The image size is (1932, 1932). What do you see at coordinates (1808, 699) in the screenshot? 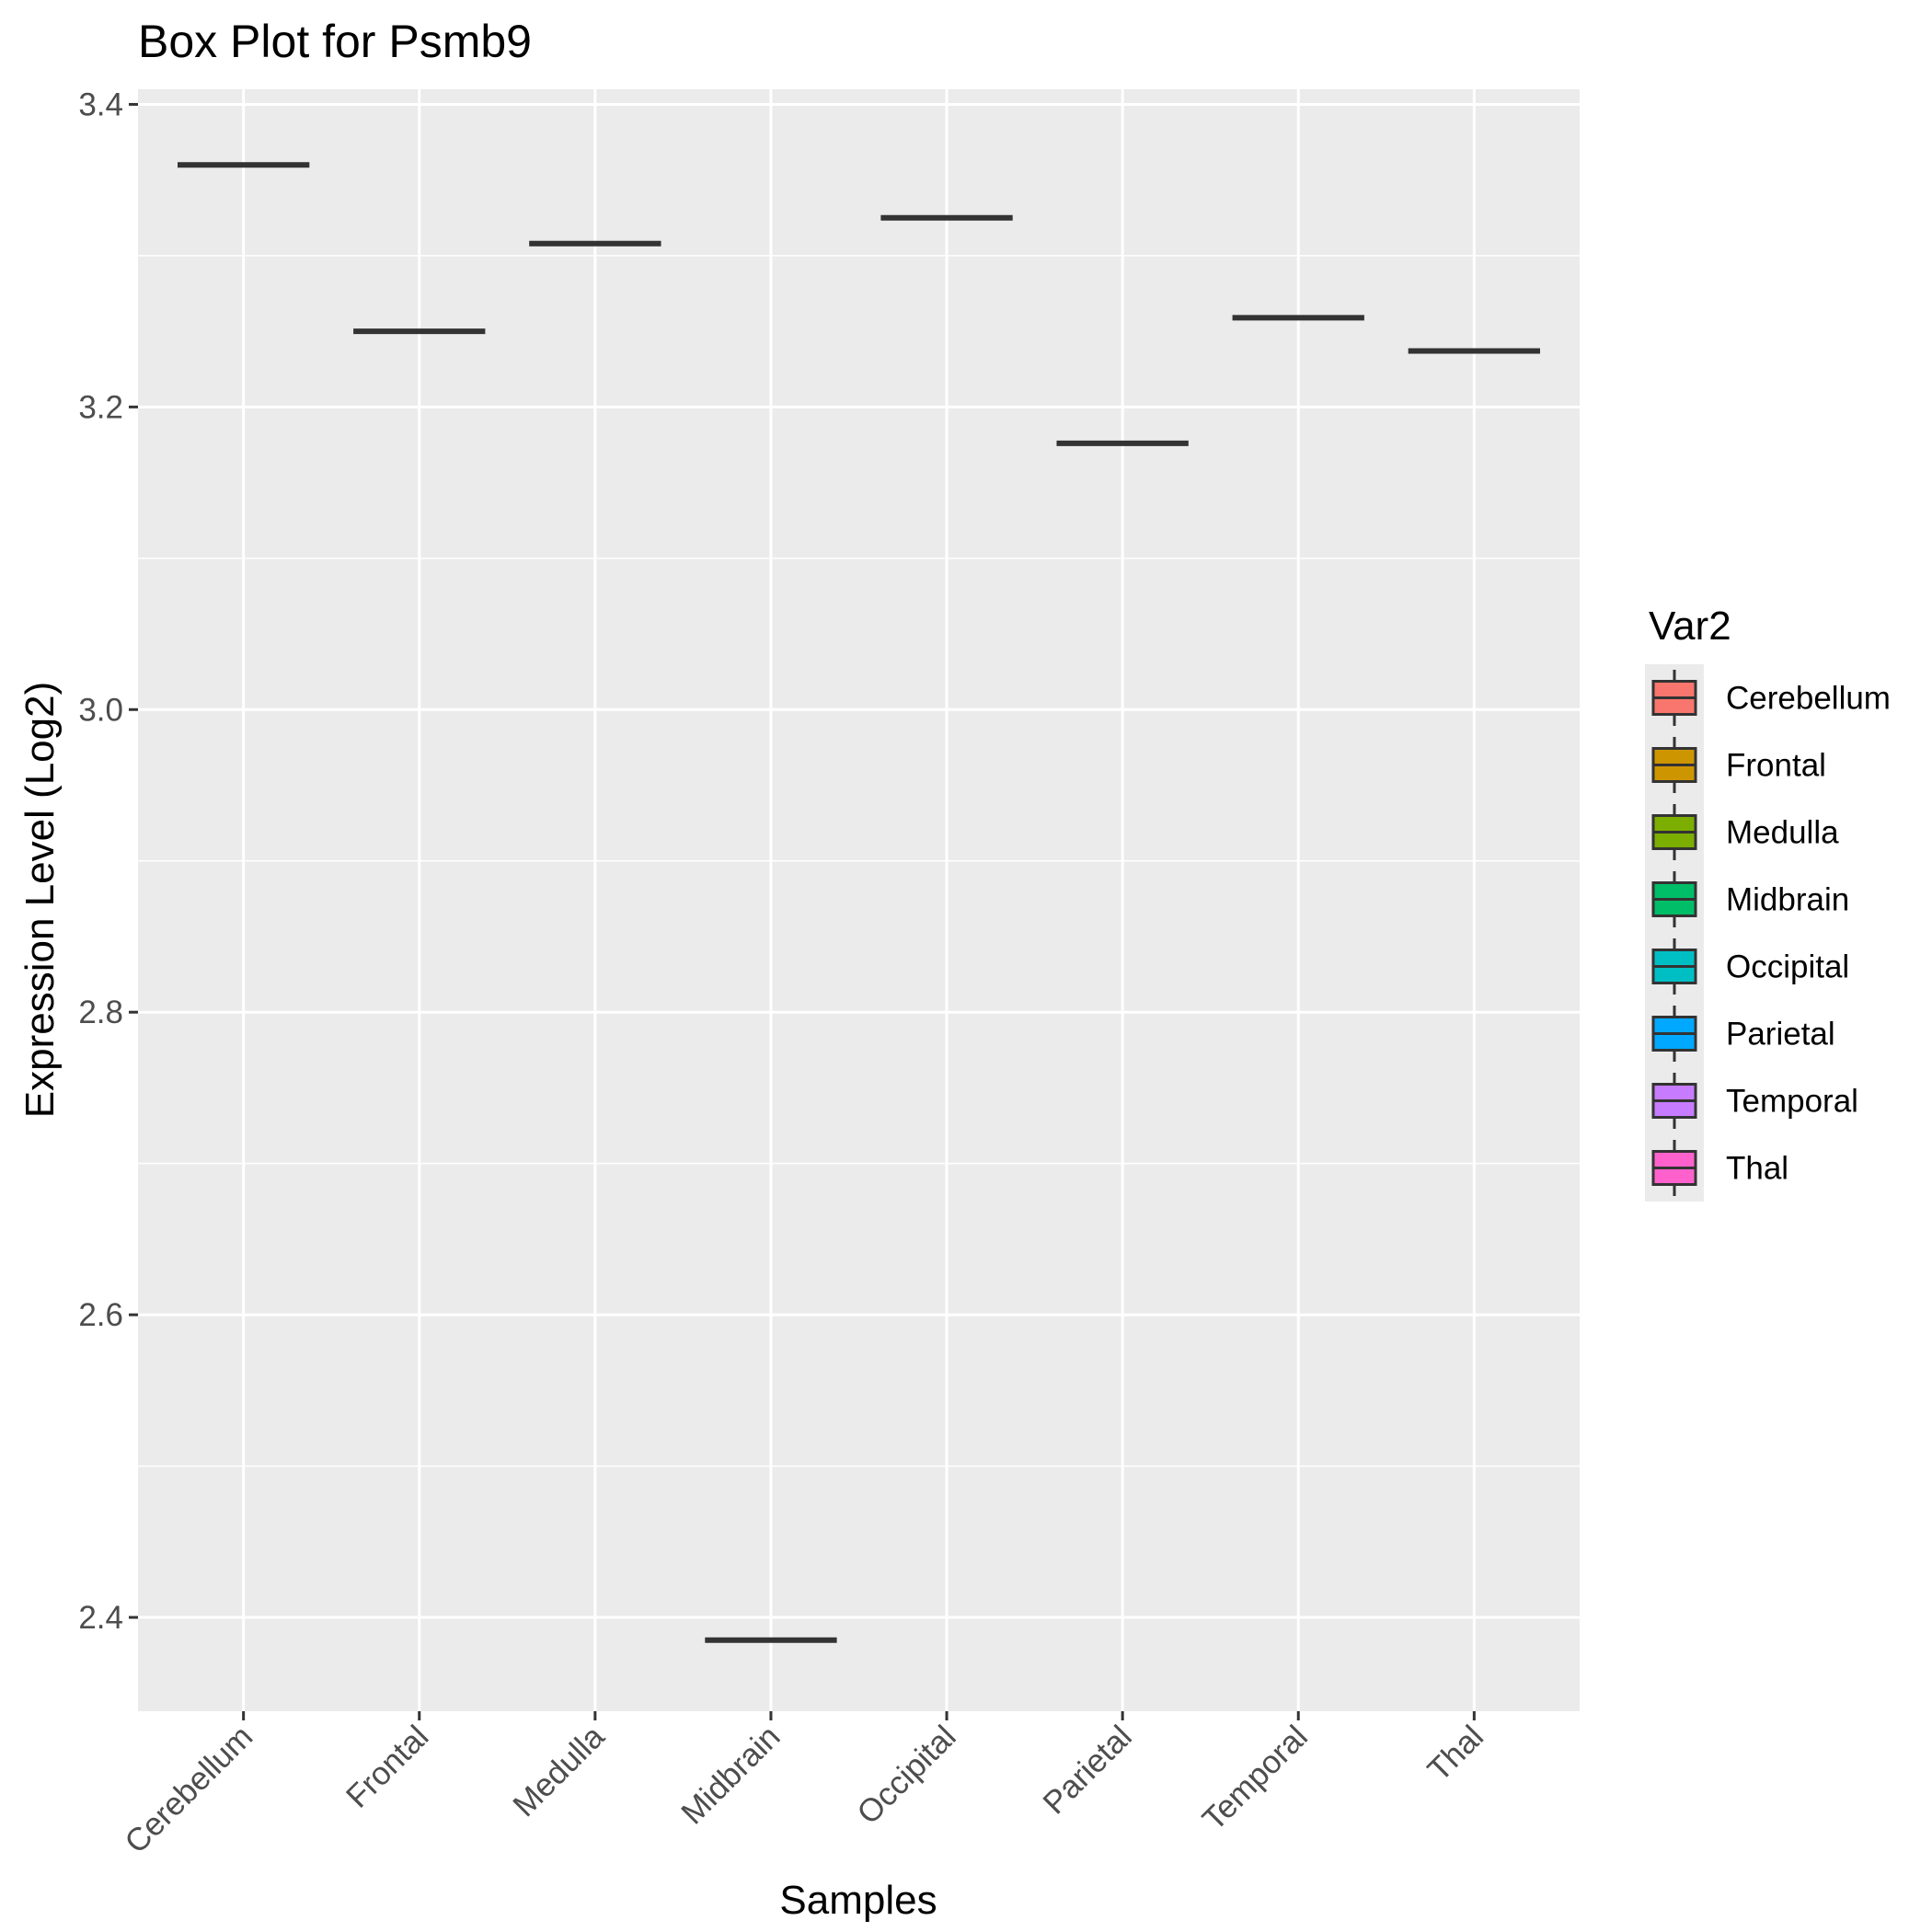
I see `legend-label: Cerebellum` at bounding box center [1808, 699].